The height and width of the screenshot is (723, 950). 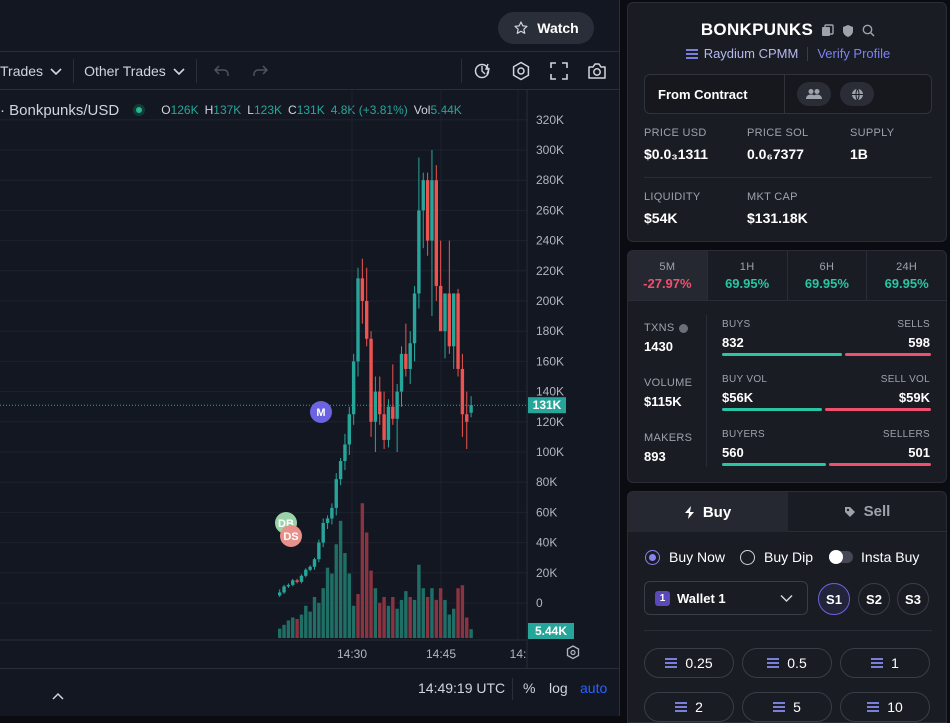 What do you see at coordinates (857, 94) in the screenshot?
I see `website-button` at bounding box center [857, 94].